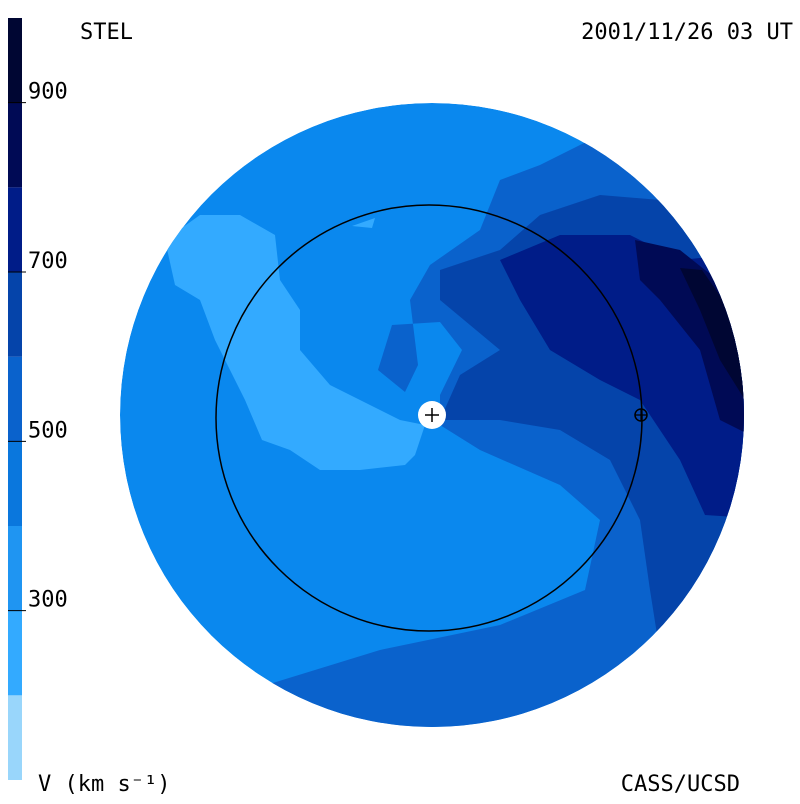  What do you see at coordinates (106, 32) in the screenshot?
I see `observatory-label: STEL` at bounding box center [106, 32].